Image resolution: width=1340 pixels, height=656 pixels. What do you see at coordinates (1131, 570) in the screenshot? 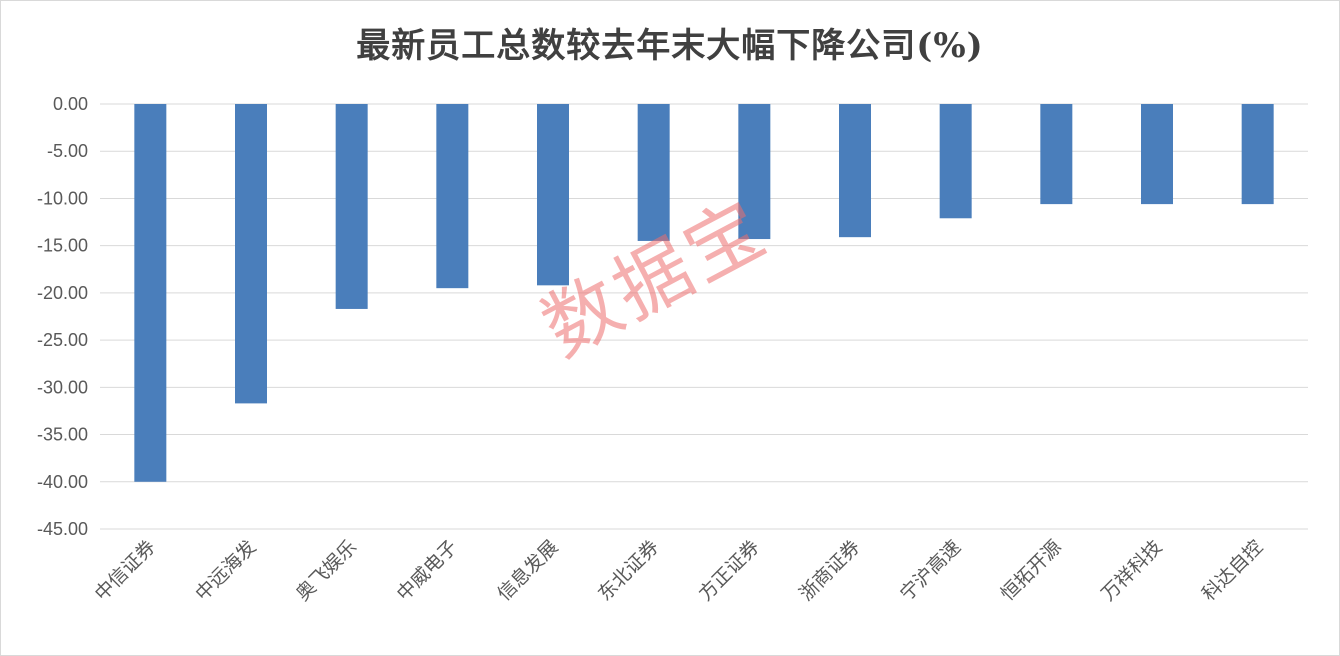
I see `x-tick-label: 万祥科技` at bounding box center [1131, 570].